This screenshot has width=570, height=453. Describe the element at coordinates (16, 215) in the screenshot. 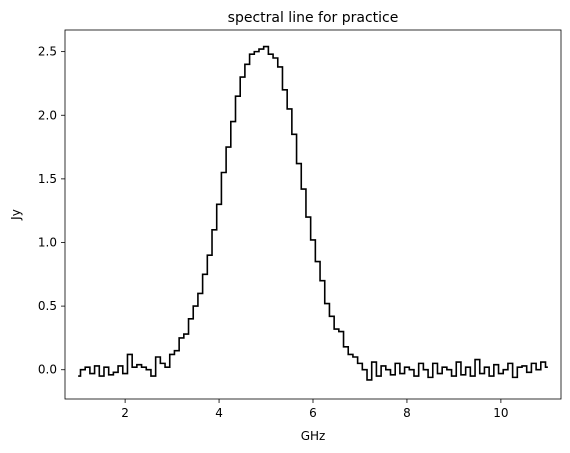

I see `y-axis-label: Jy` at that location.